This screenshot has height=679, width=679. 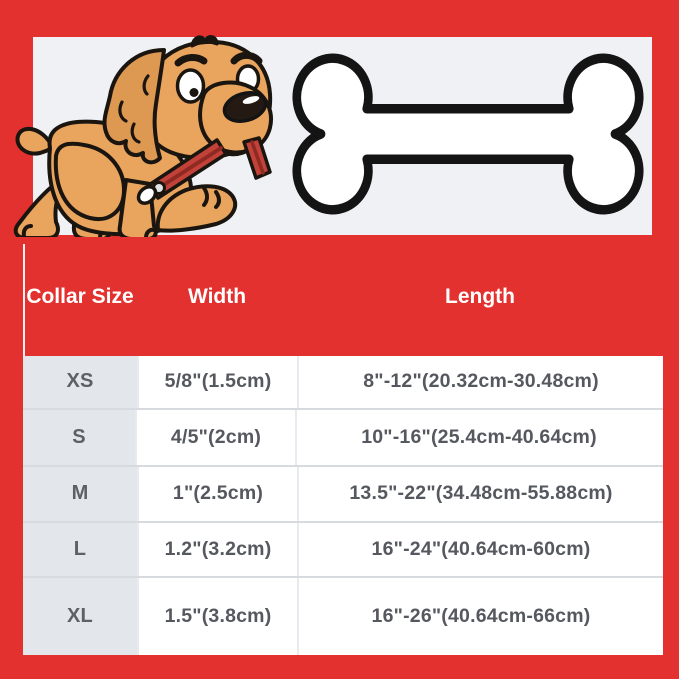 What do you see at coordinates (217, 296) in the screenshot?
I see `header-width: Width` at bounding box center [217, 296].